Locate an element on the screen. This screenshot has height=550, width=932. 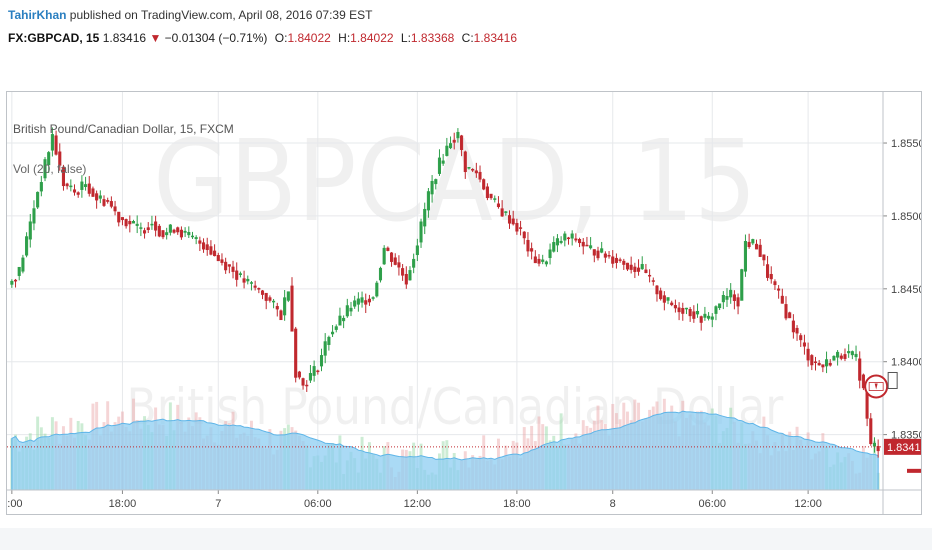
open-label: O: is located at coordinates (281, 38).